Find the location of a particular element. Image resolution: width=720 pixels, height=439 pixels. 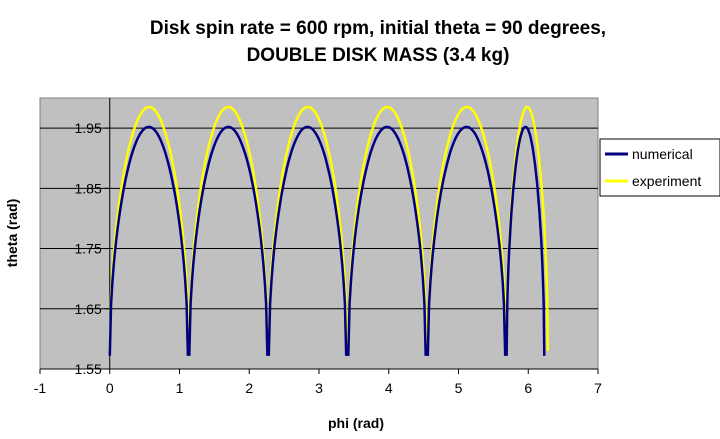

legend-label-experiment: experiment is located at coordinates (666, 181).